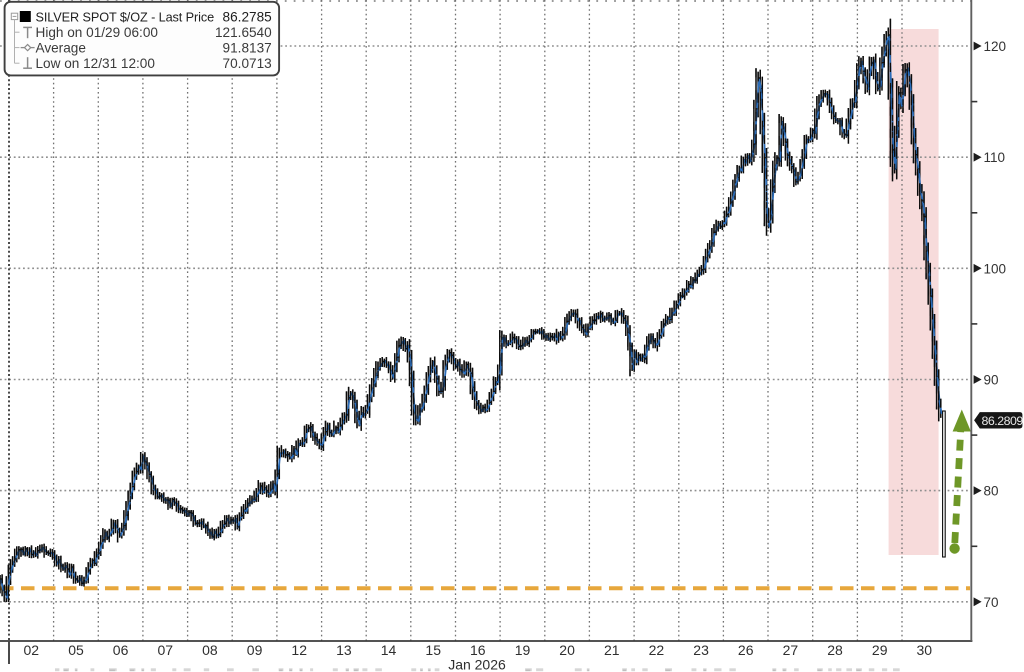 The width and height of the screenshot is (1024, 672). I want to click on svg-text: Low on 12/31 12:00, so click(96, 63).